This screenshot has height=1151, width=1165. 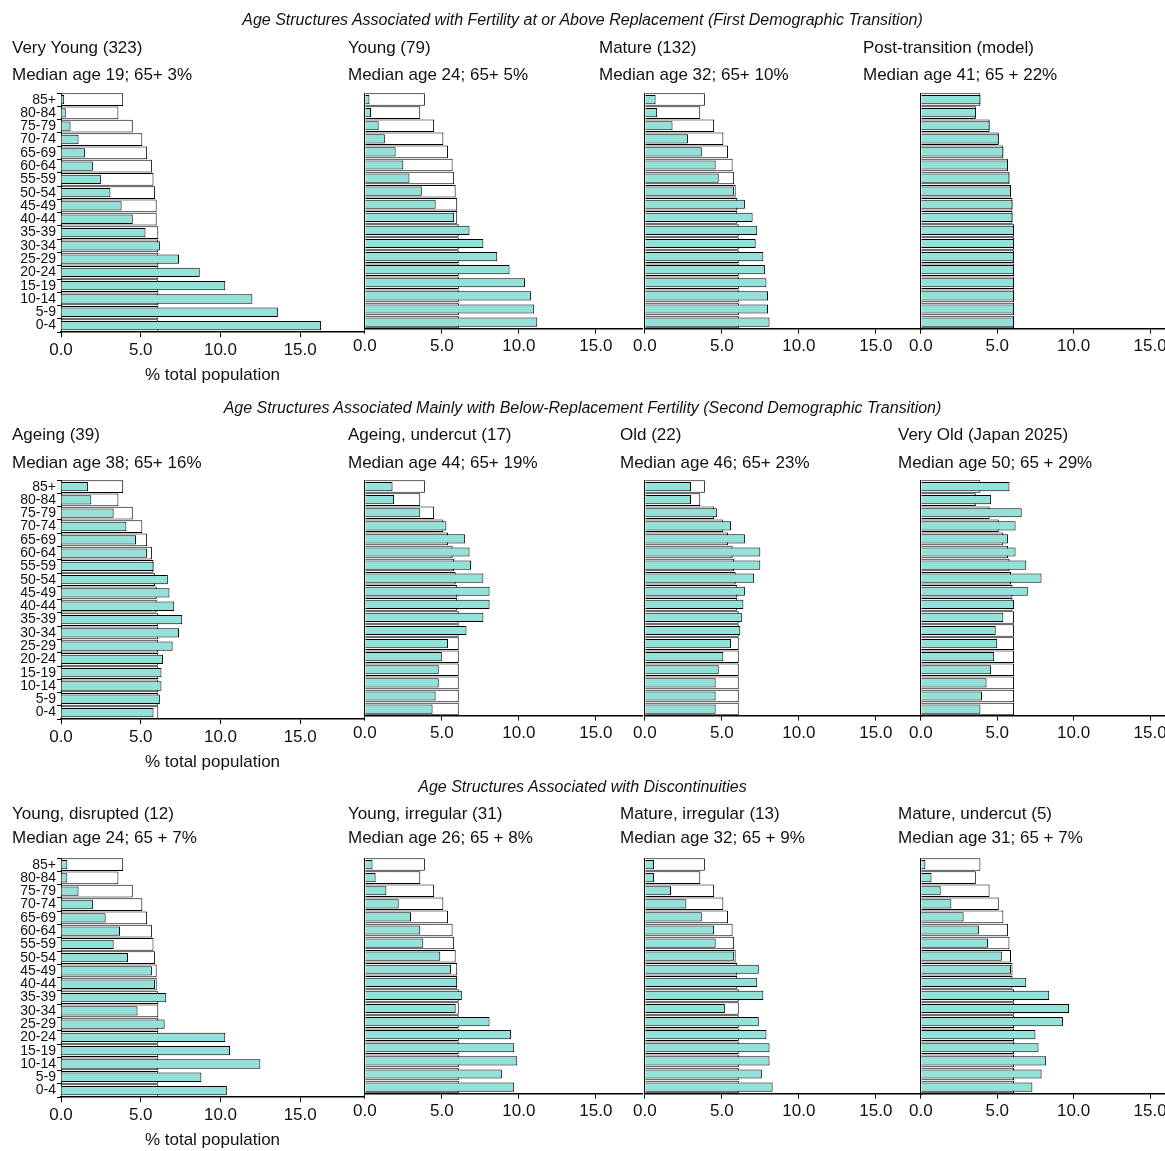 What do you see at coordinates (648, 48) in the screenshot?
I see `chart-title: Mature (132)` at bounding box center [648, 48].